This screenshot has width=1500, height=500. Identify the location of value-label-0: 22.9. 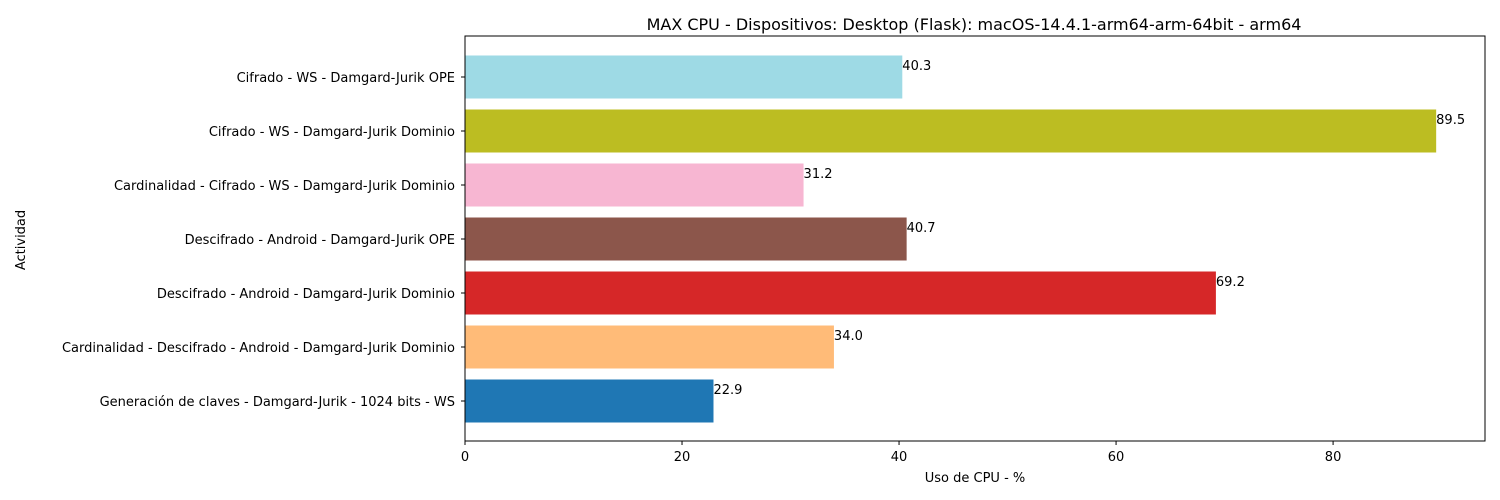
(727, 390).